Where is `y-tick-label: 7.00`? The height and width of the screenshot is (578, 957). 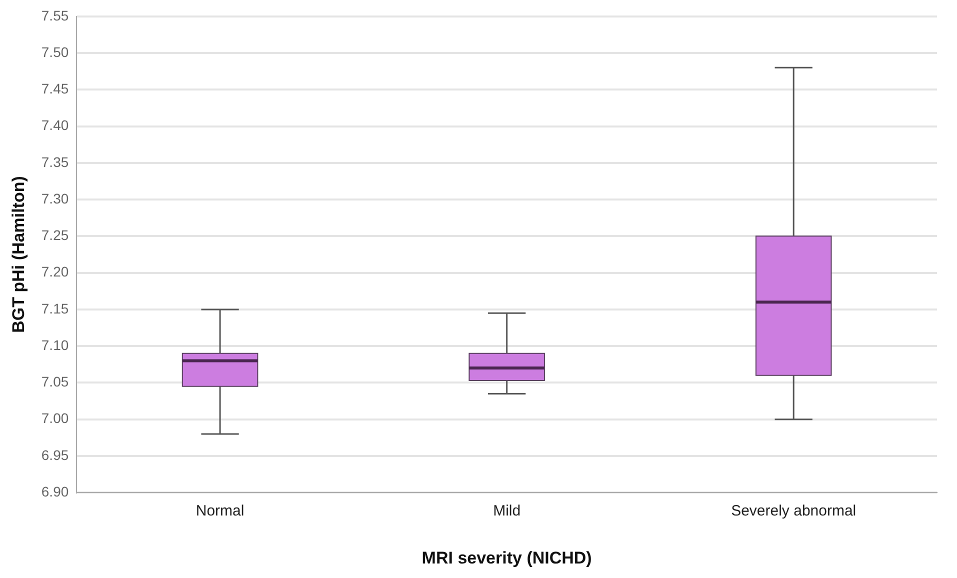
y-tick-label: 7.00 is located at coordinates (55, 418).